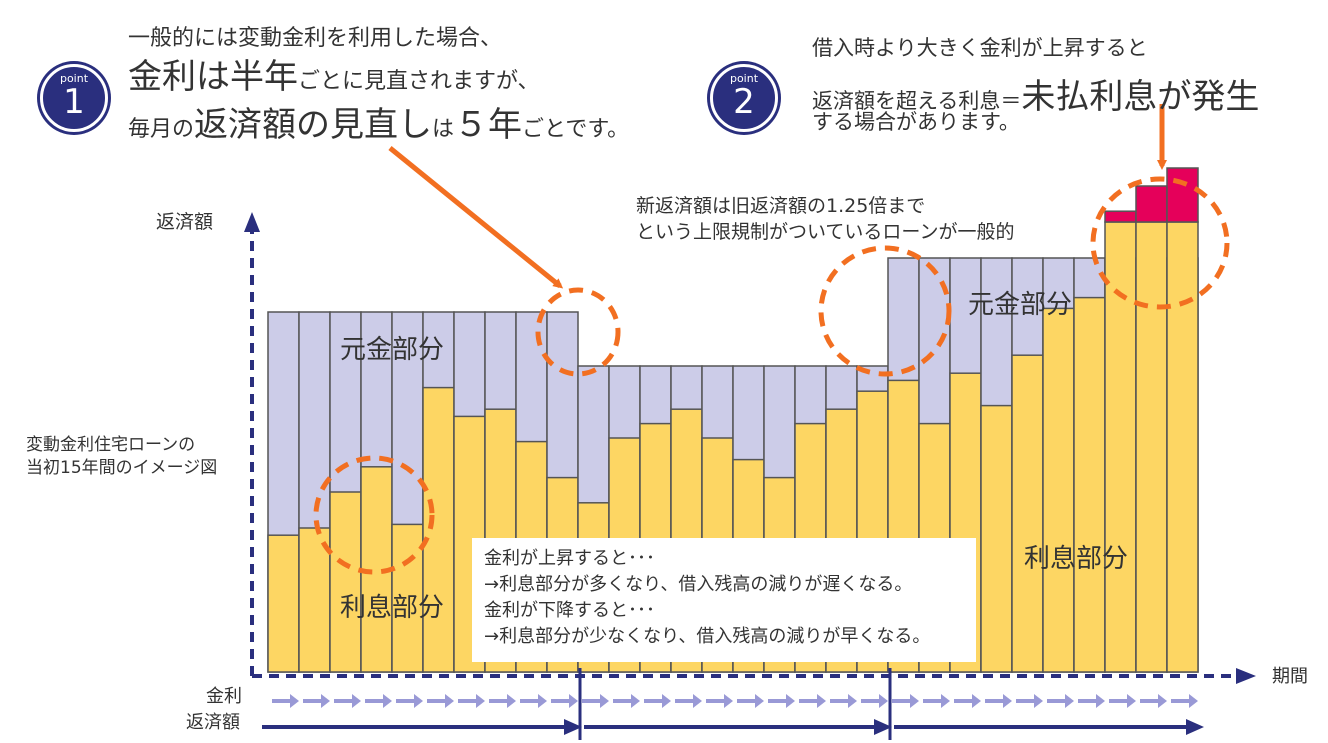  What do you see at coordinates (569, 611) in the screenshot?
I see `explanation-line3: 金利が下降すると･･･` at bounding box center [569, 611].